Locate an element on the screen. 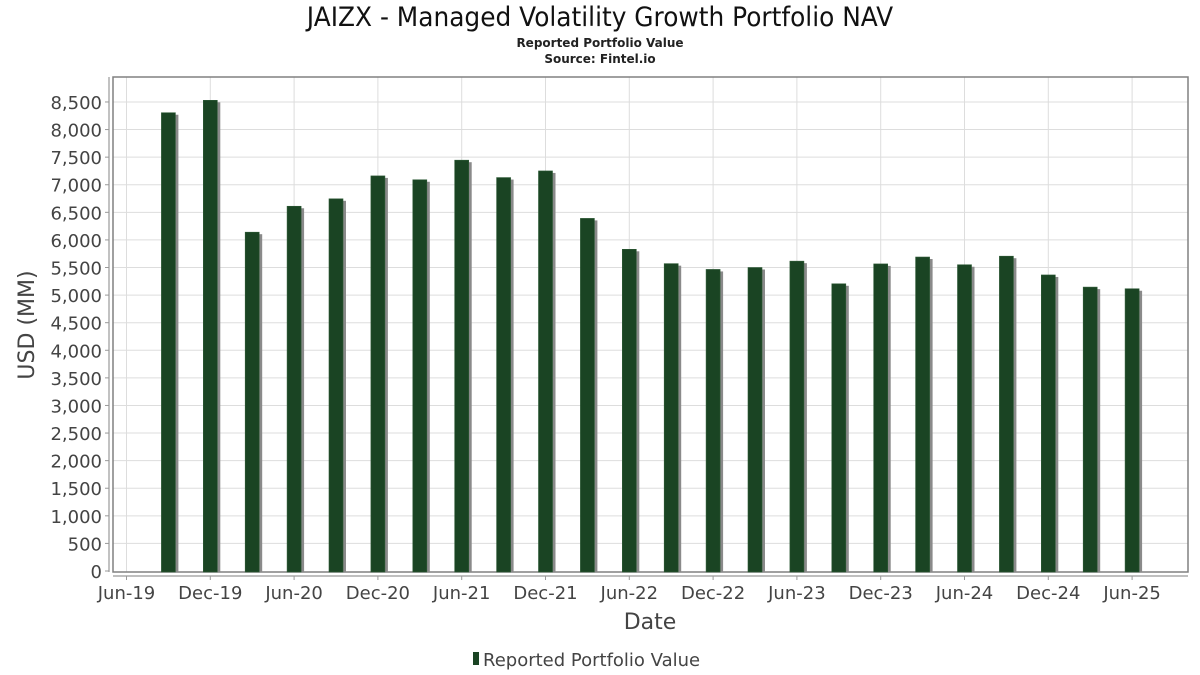 This screenshot has width=1200, height=675. legend-label: Reported Portfolio Value is located at coordinates (591, 660).